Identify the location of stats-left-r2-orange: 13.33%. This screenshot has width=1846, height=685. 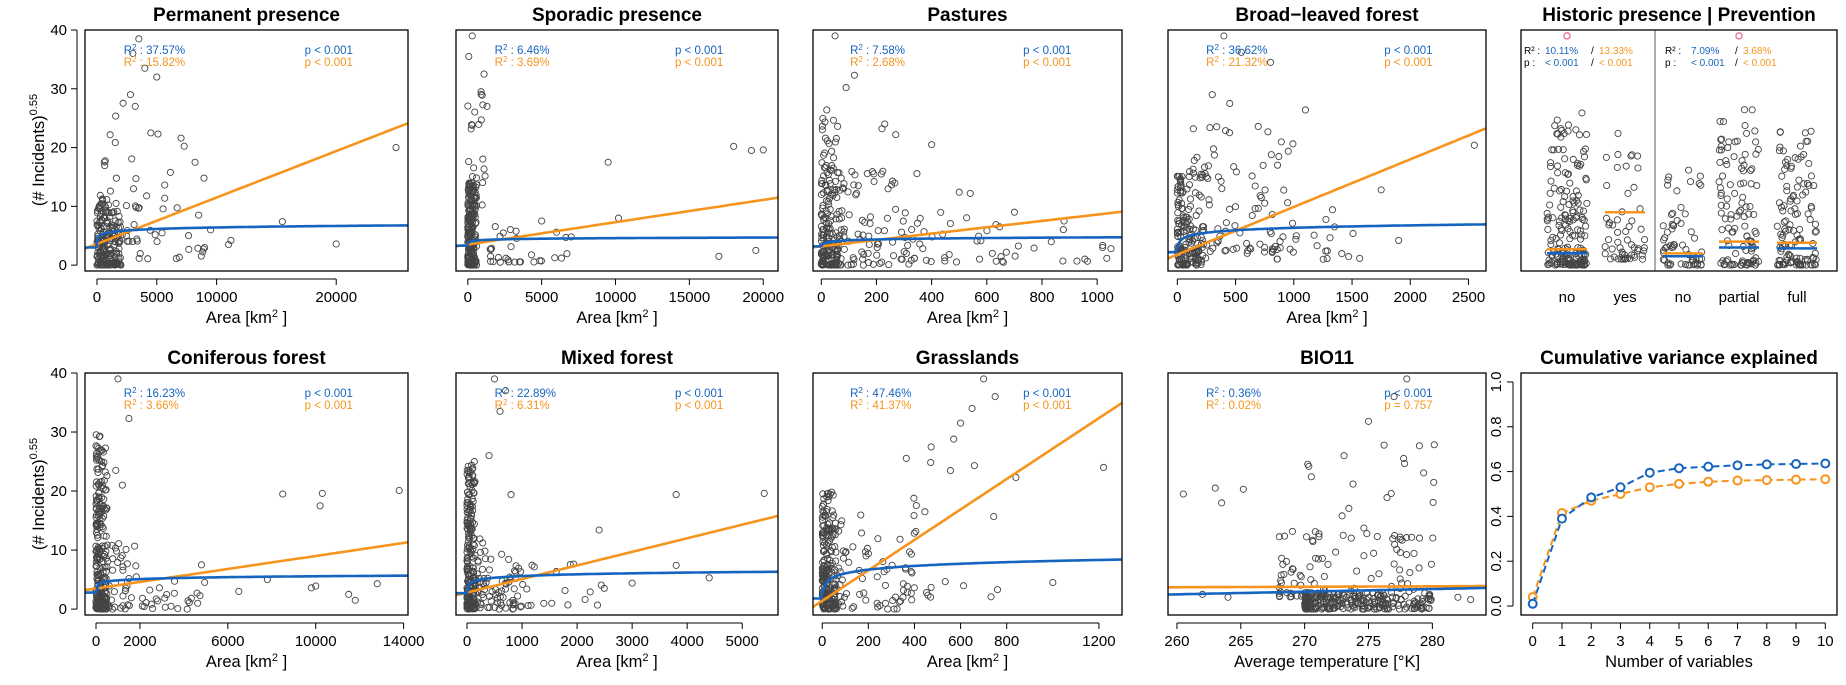
(1616, 51).